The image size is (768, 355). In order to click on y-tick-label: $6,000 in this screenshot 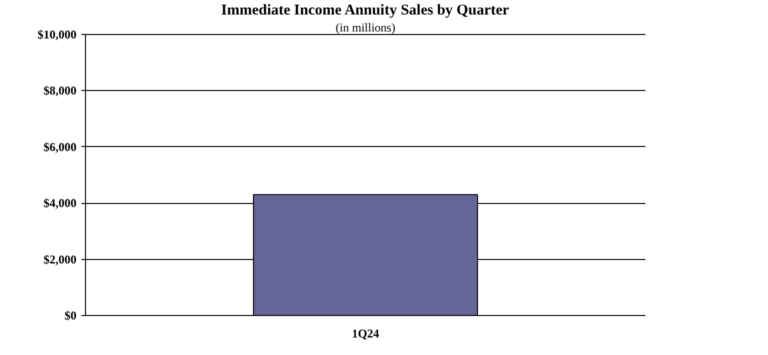, I will do `click(60, 147)`.